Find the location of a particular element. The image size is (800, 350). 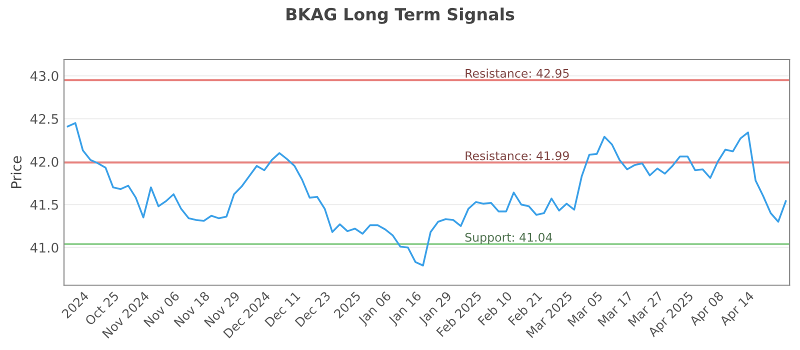

y-tick-label: 41.0 is located at coordinates (44, 247).